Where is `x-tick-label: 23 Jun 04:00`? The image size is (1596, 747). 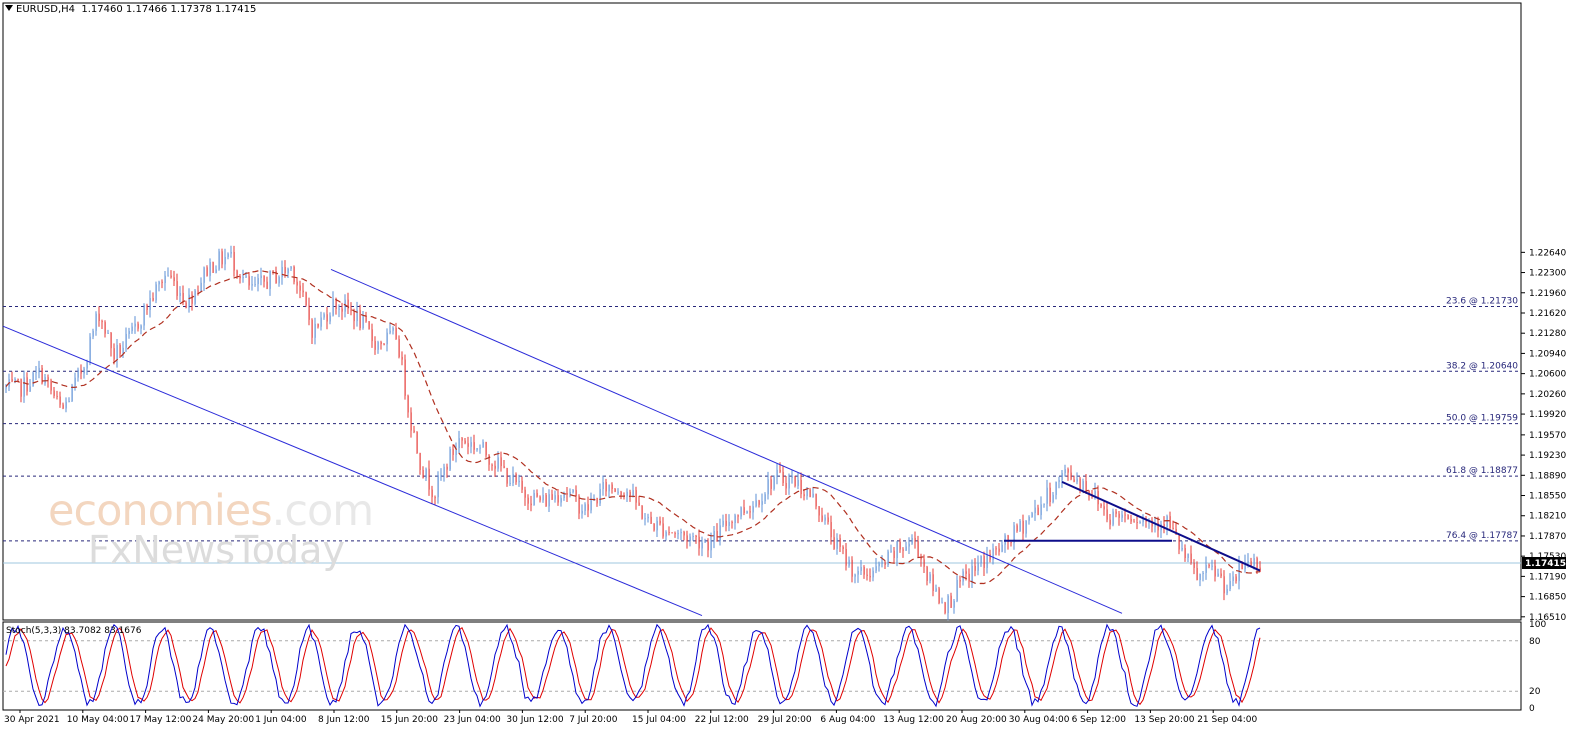 x-tick-label: 23 Jun 04:00 is located at coordinates (472, 720).